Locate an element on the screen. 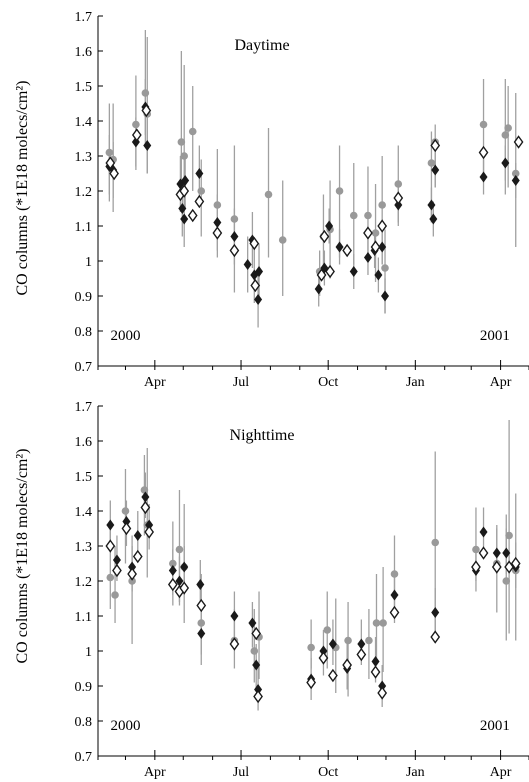  x-tick-label: Jan is located at coordinates (415, 772).